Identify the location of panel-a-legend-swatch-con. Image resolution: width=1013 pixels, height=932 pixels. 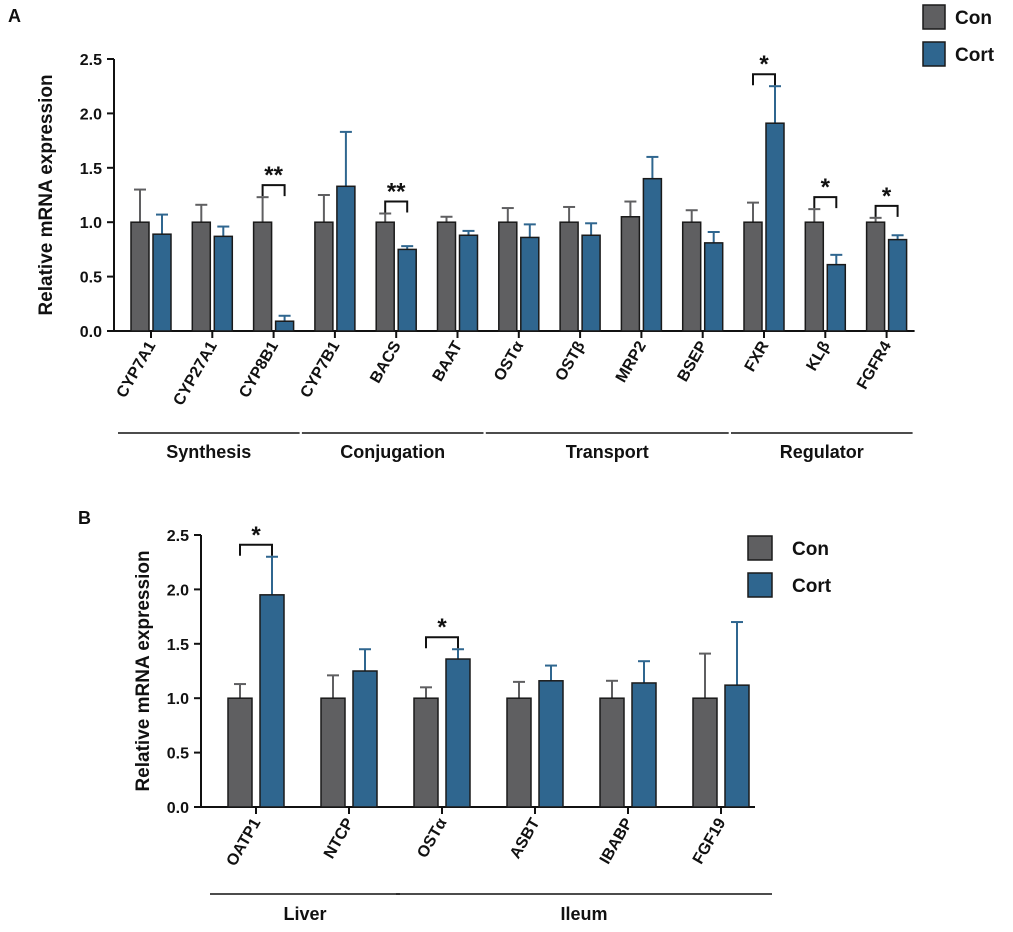
(934, 17).